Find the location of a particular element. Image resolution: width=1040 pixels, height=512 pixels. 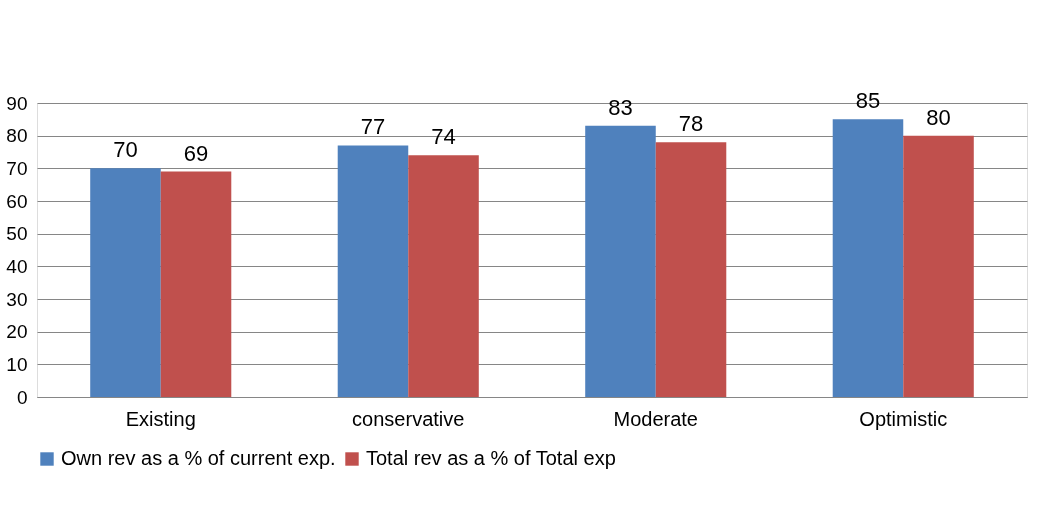

y-tick-label: 80 is located at coordinates (17, 136).